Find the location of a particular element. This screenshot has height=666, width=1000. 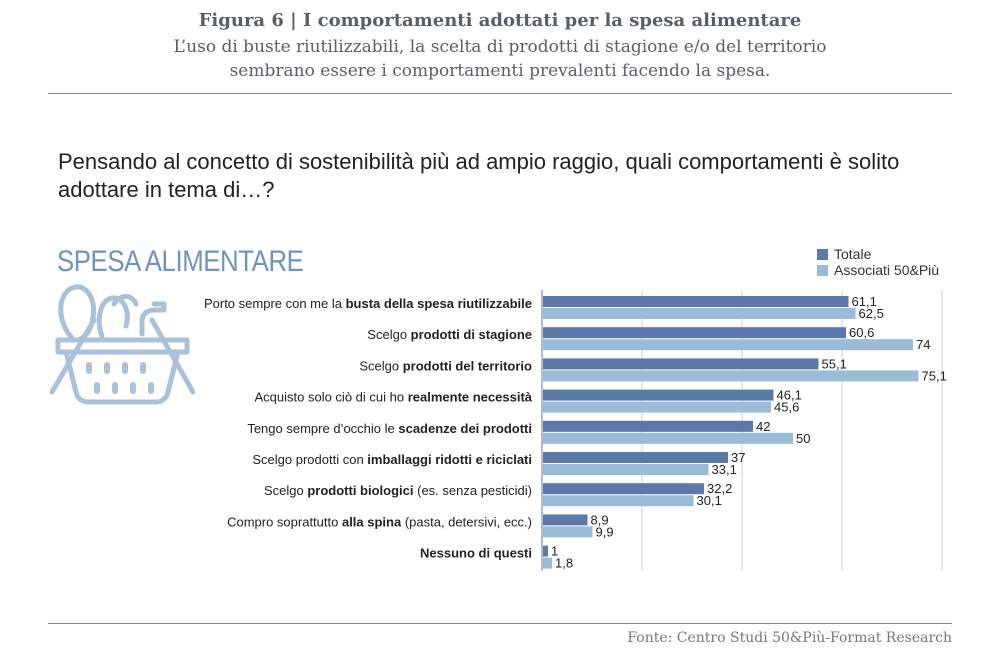

data-label-totale: 1 is located at coordinates (554, 551).